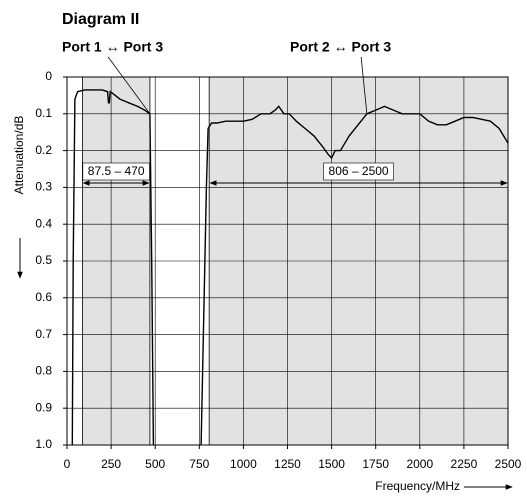  Describe the element at coordinates (375, 464) in the screenshot. I see `x-tick-label: 1750` at that location.